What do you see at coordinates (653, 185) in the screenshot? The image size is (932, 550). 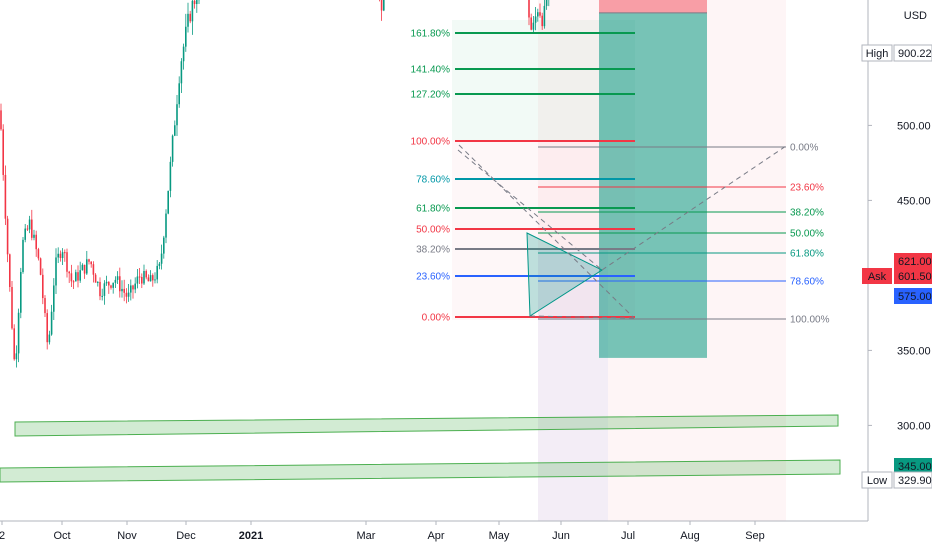 I see `take-profit-zone` at bounding box center [653, 185].